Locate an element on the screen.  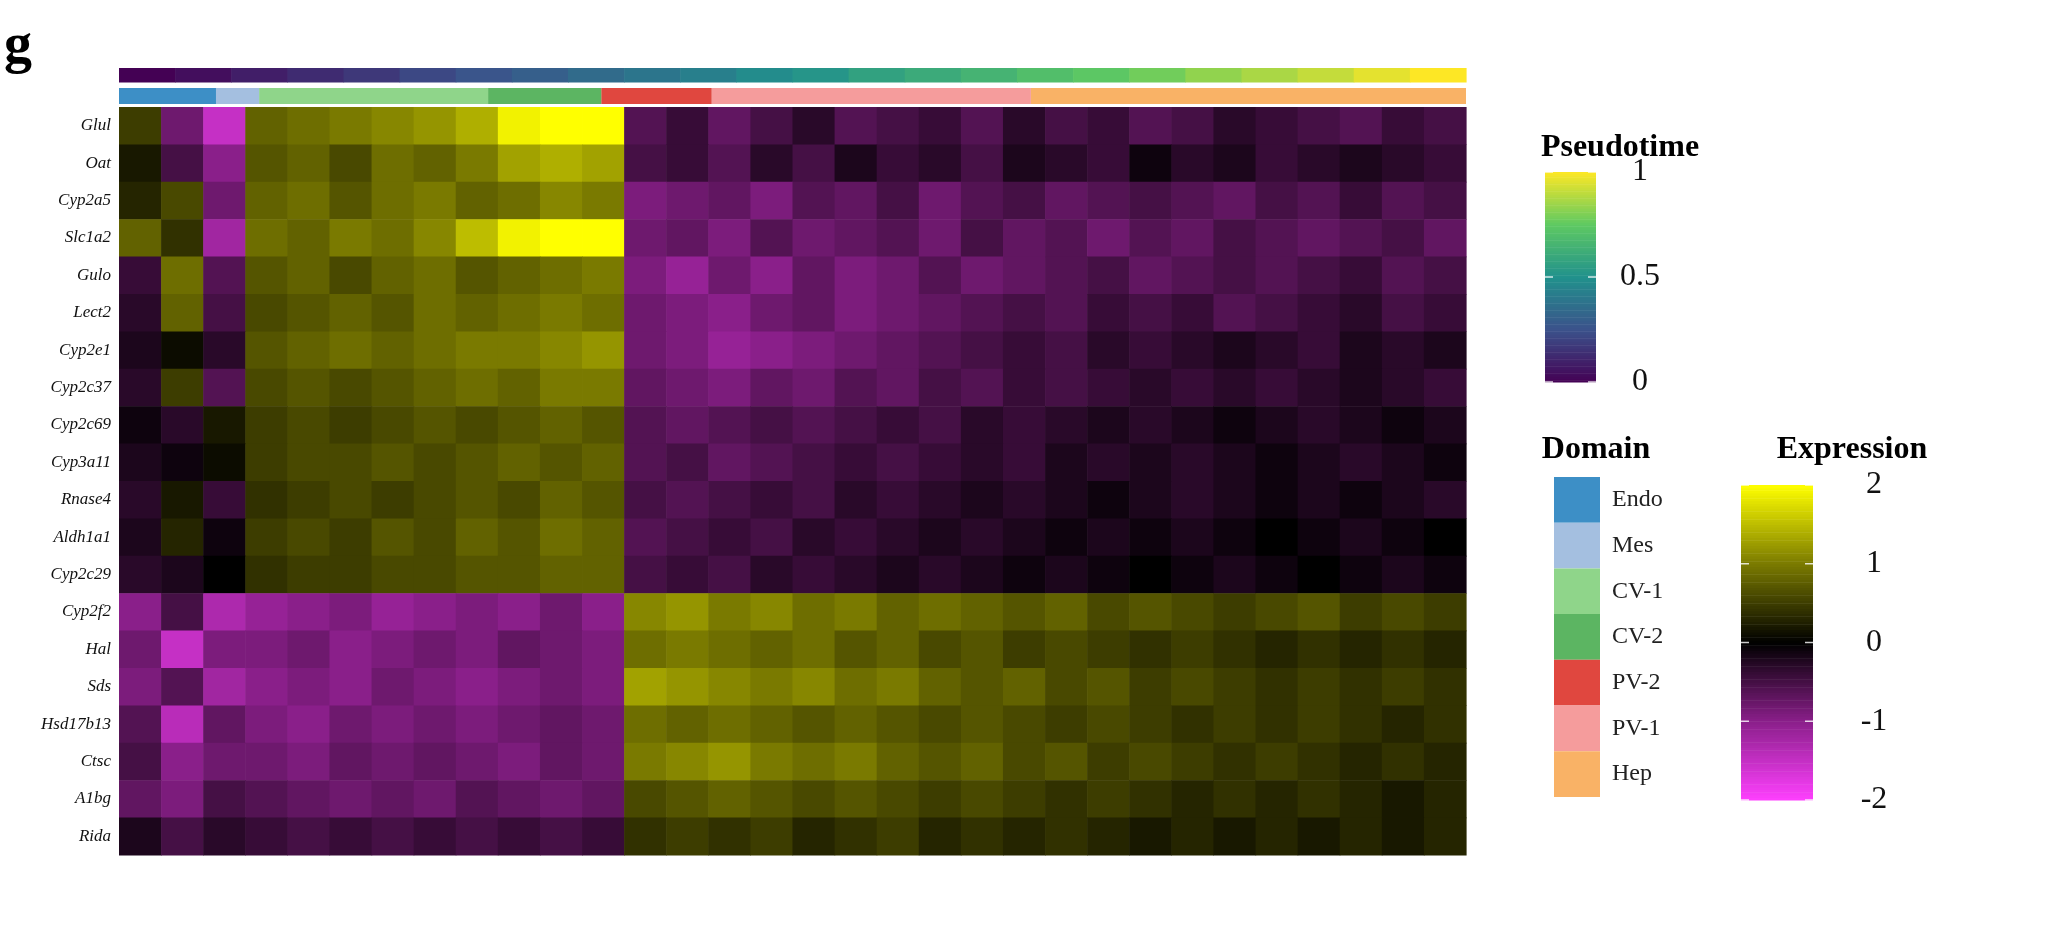
y-tick-label: Slc1a2 is located at coordinates (88, 237).